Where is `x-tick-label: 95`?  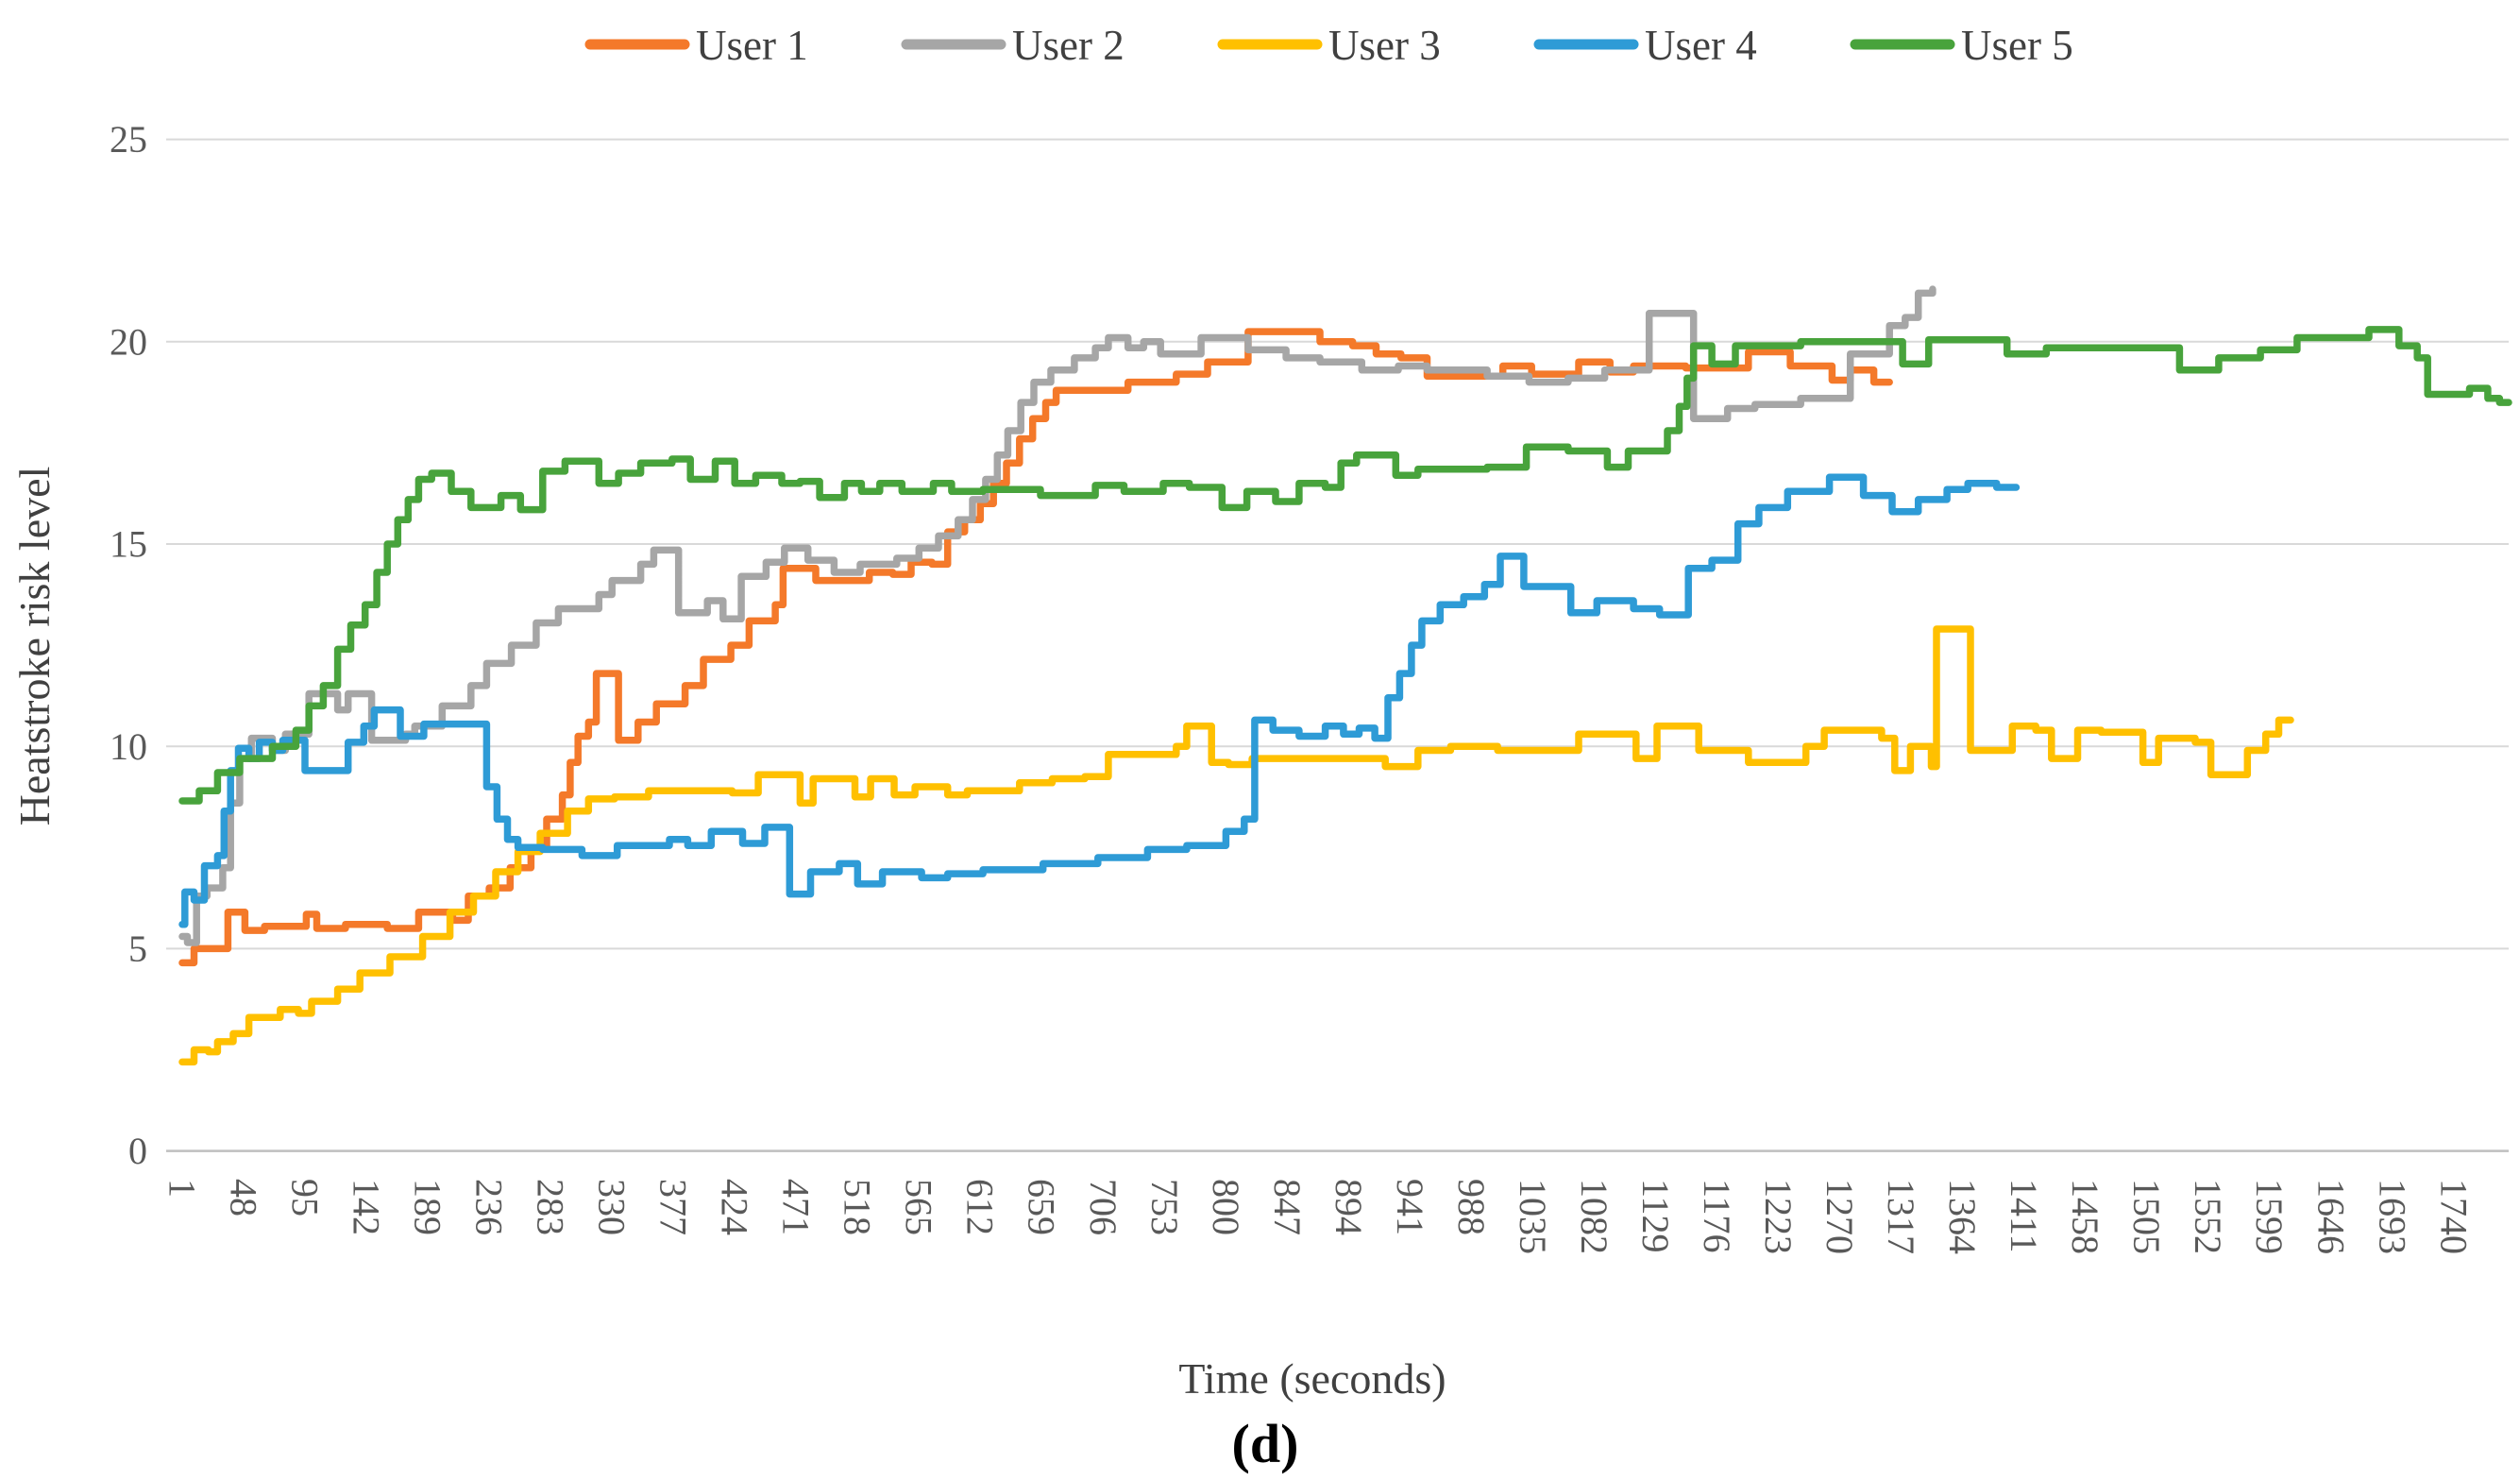 x-tick-label: 95 is located at coordinates (304, 1197).